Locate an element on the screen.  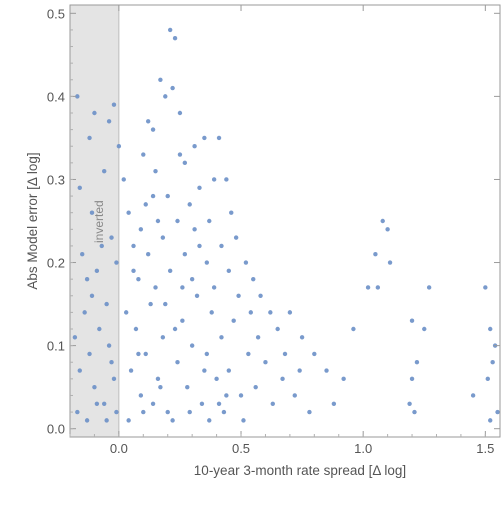
x-tick-label: 1.0 is located at coordinates (363, 448).